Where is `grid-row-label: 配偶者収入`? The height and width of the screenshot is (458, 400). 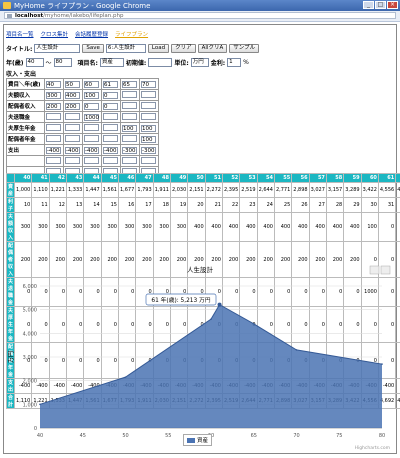 grid-row-label: 配偶者収入 is located at coordinates (25, 106).